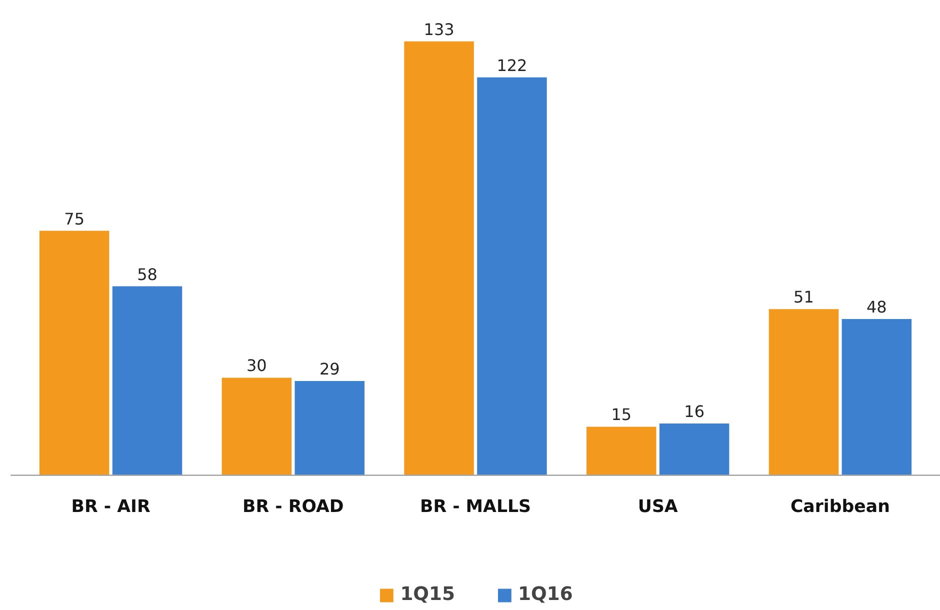 This screenshot has height=610, width=940. I want to click on data-label: 30, so click(256, 366).